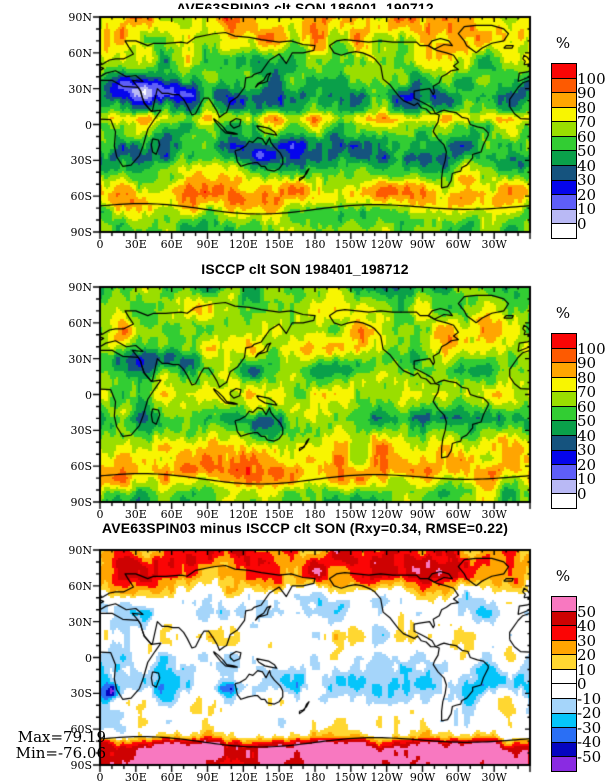  What do you see at coordinates (589, 698) in the screenshot?
I see `colorbar-tick-label: -10` at bounding box center [589, 698].